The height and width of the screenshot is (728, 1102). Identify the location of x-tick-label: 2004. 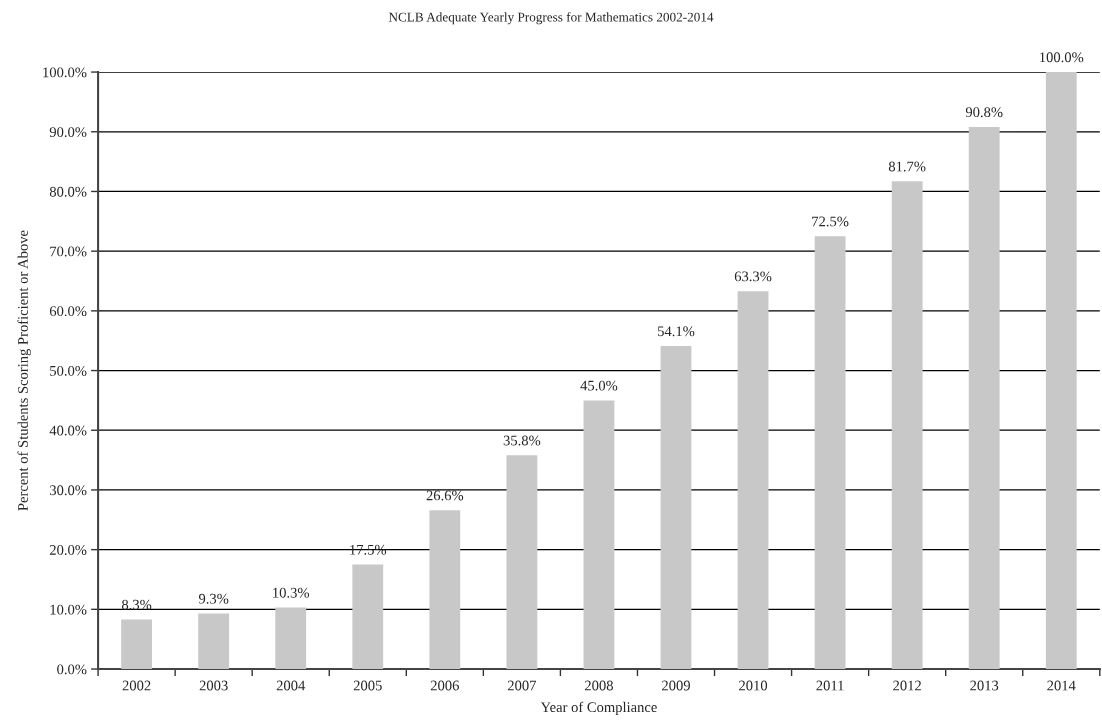
(291, 685).